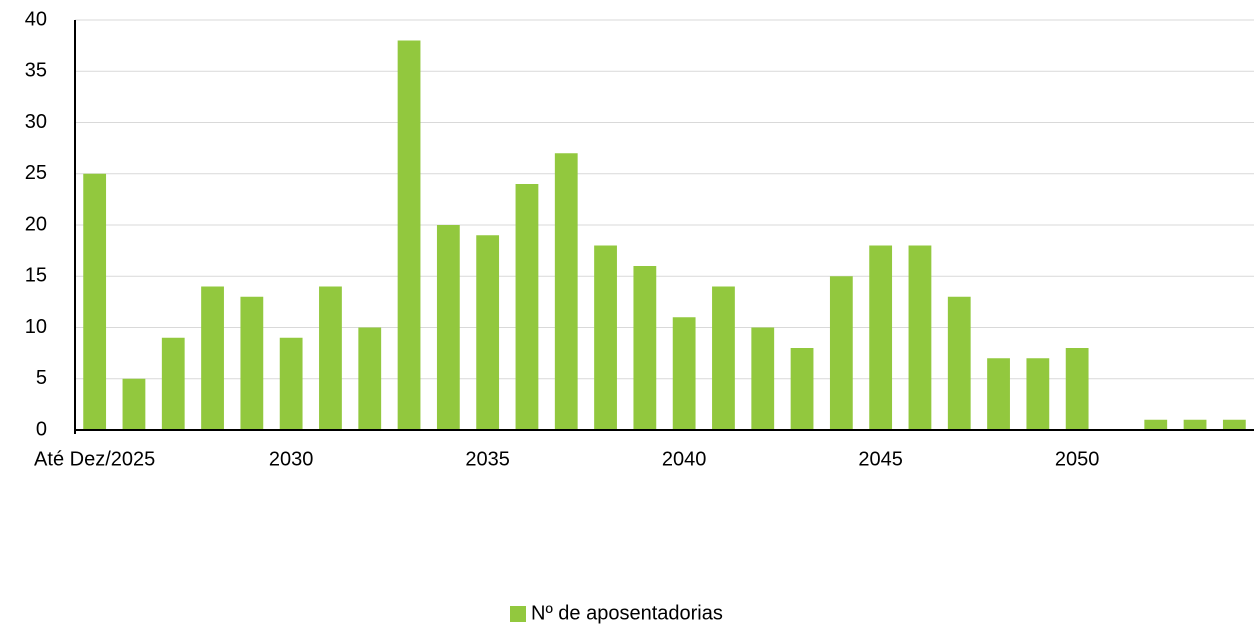 Image resolution: width=1254 pixels, height=641 pixels. What do you see at coordinates (36, 71) in the screenshot?
I see `y-tick-label: 35` at bounding box center [36, 71].